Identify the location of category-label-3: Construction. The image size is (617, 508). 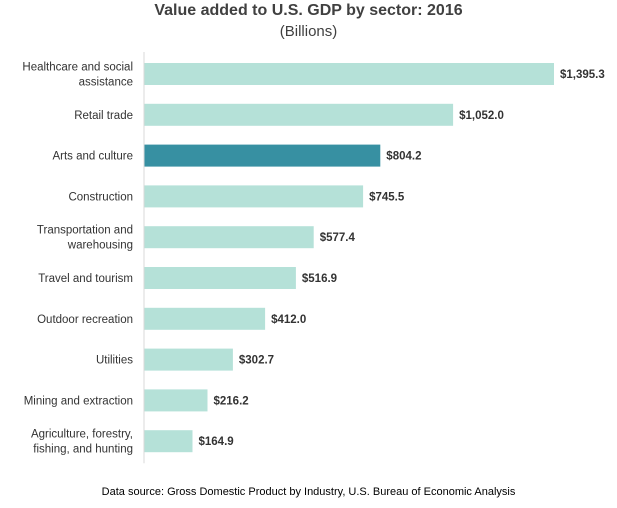
(100, 197).